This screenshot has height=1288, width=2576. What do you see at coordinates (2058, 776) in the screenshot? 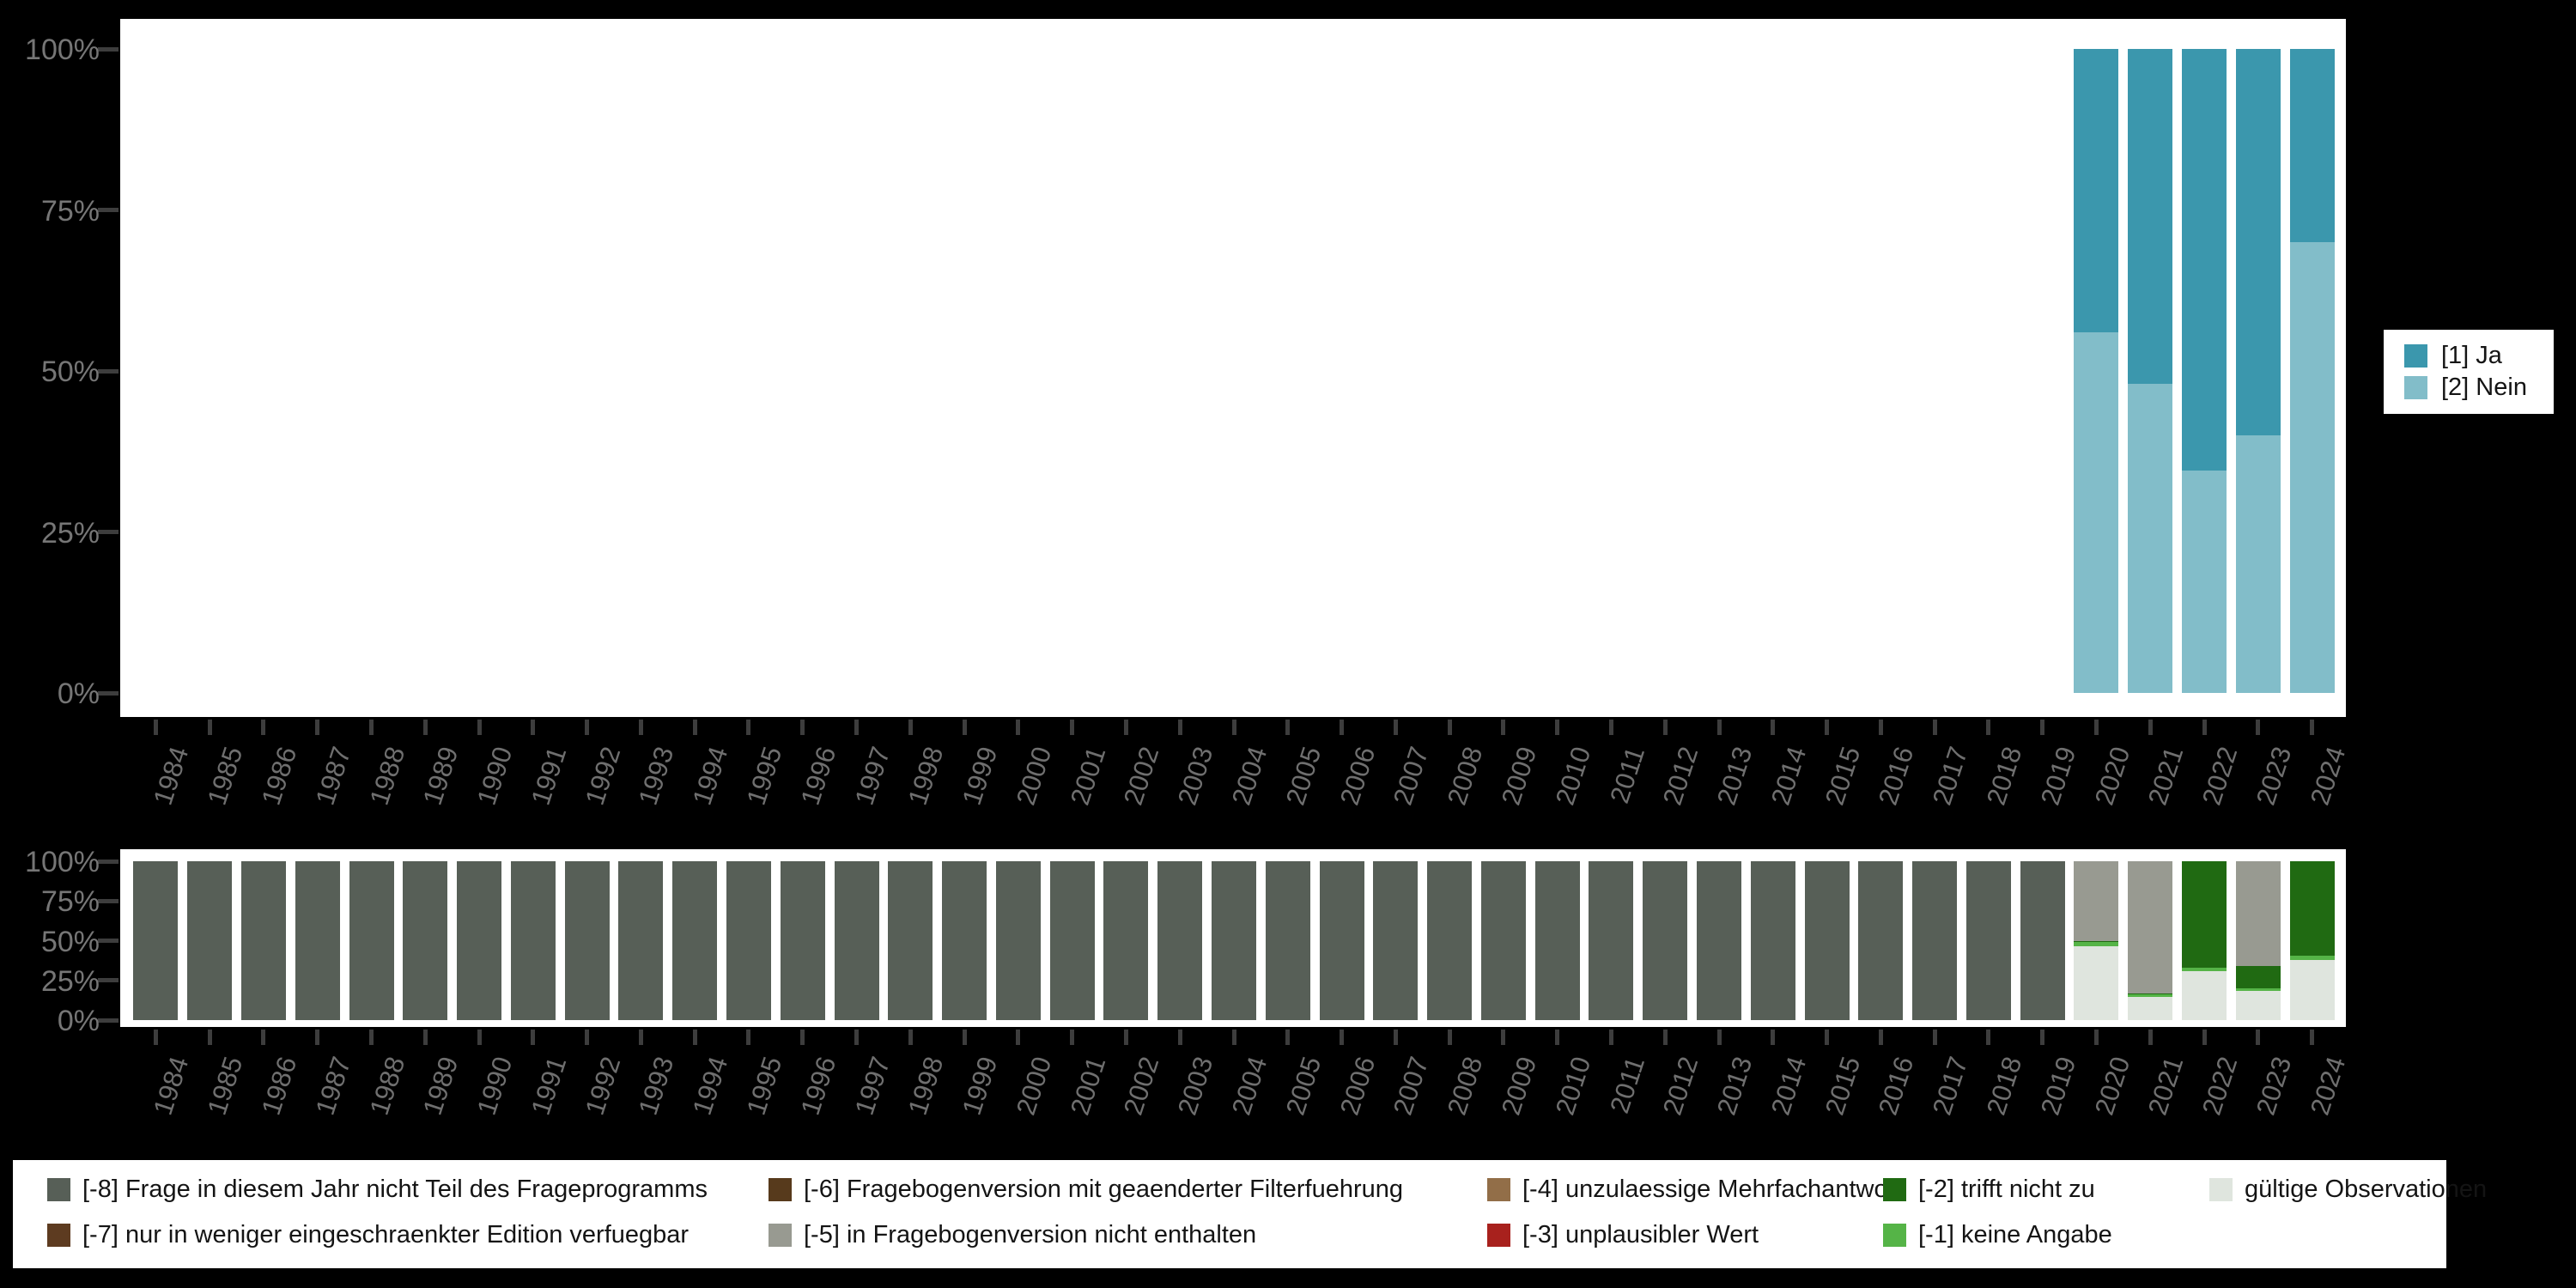
I see `x-axis-label: 2019` at bounding box center [2058, 776].